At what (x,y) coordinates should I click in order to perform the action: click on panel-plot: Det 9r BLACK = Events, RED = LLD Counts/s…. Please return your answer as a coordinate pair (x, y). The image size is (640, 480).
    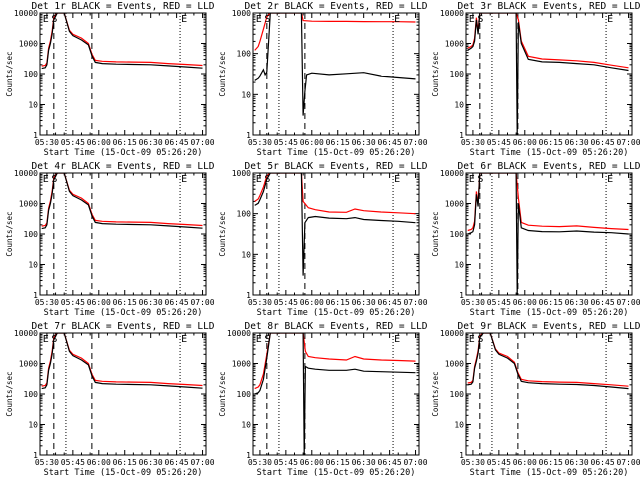
    Looking at the image, I should click on (535, 399).